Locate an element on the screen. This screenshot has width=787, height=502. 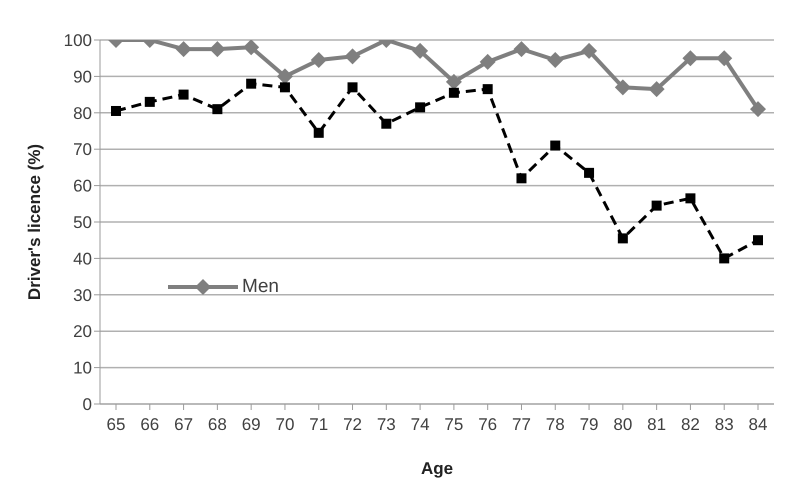
x-tick-label: 67 is located at coordinates (184, 424).